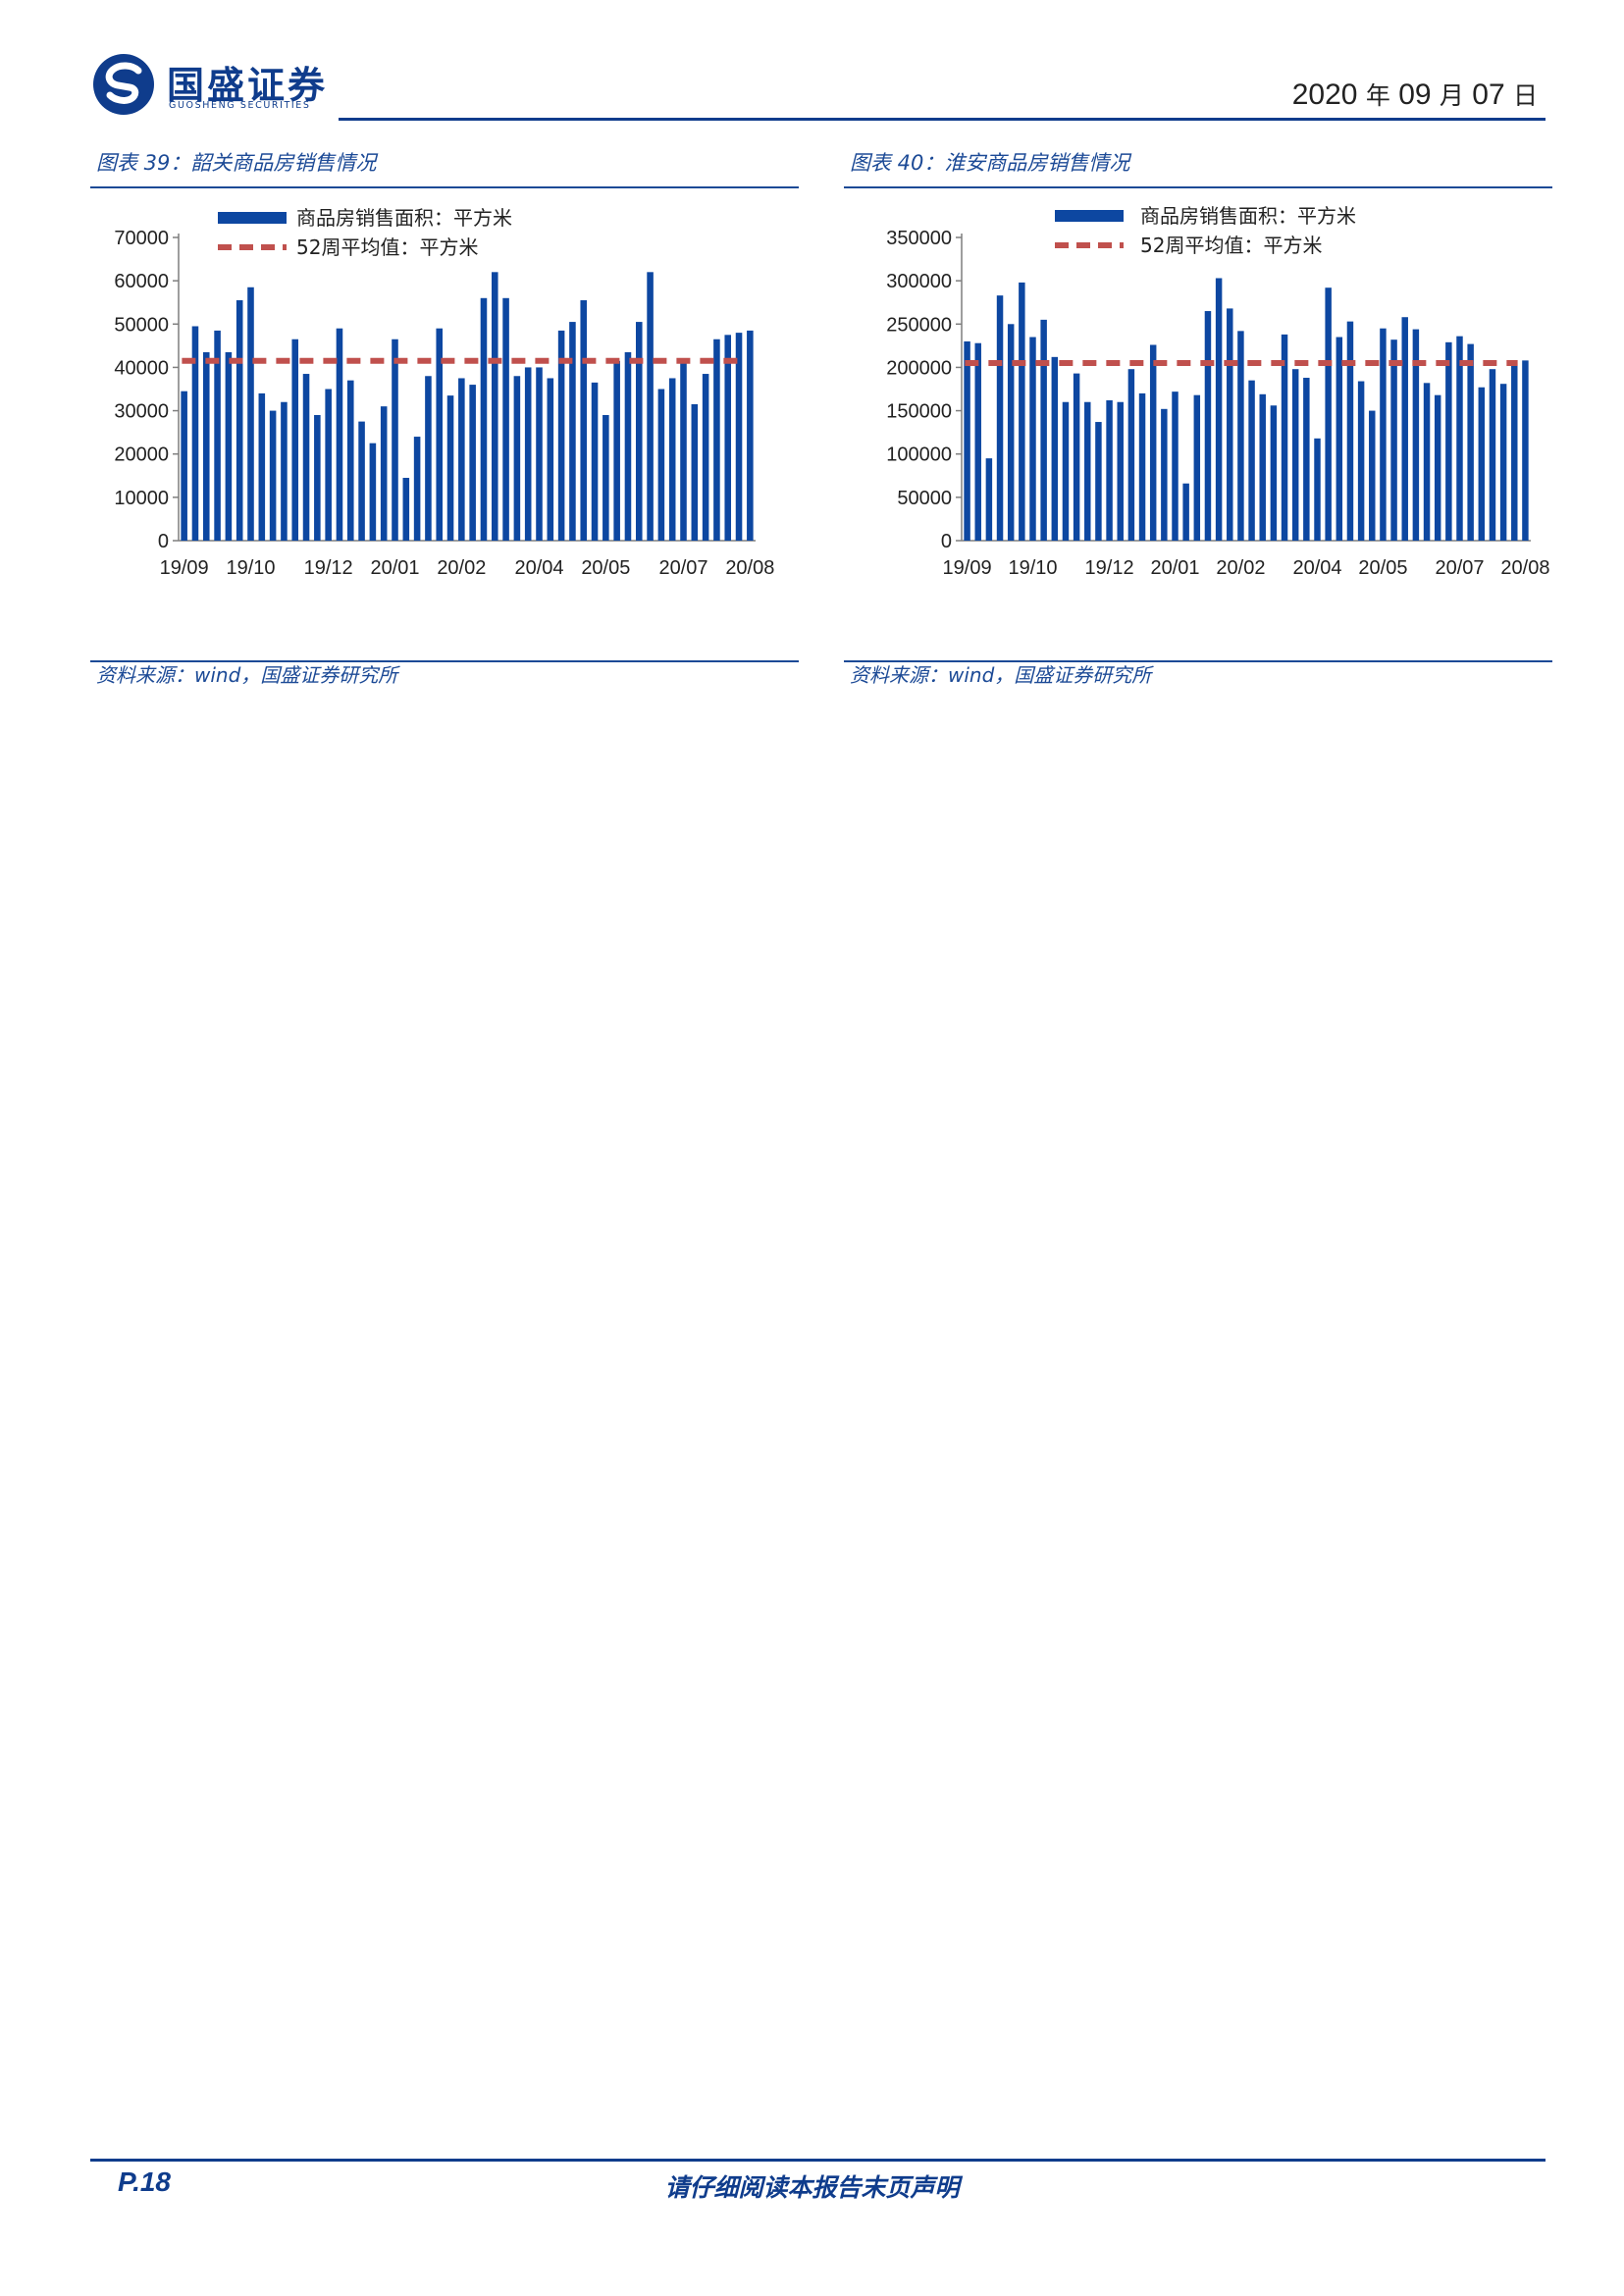 The image size is (1624, 2296). I want to click on date-year: 2020, so click(1324, 94).